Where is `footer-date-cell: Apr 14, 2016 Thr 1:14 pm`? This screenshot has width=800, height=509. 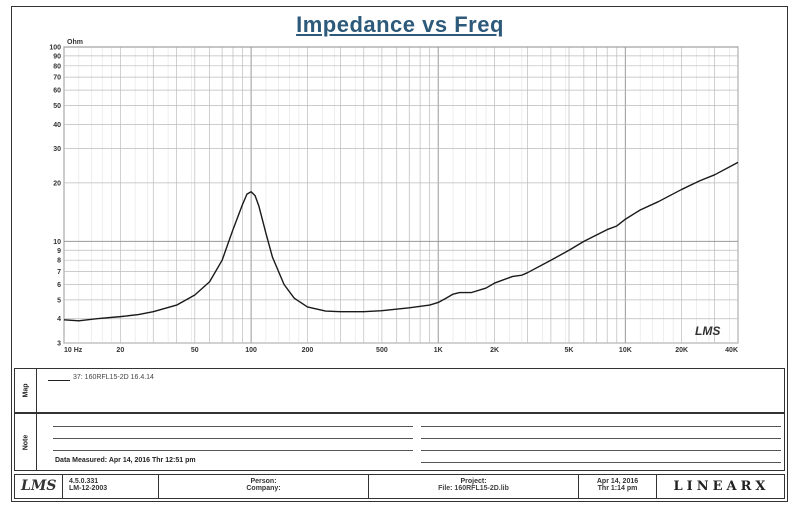 footer-date-cell: Apr 14, 2016 Thr 1:14 pm is located at coordinates (618, 486).